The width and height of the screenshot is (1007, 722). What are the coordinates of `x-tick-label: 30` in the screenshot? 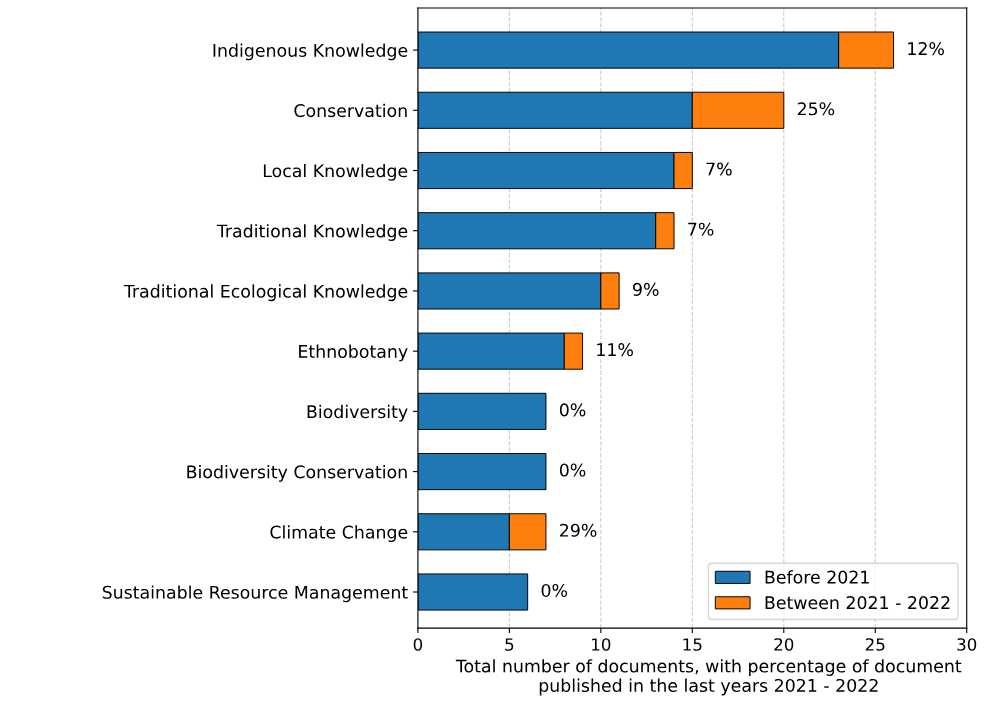 It's located at (967, 644).